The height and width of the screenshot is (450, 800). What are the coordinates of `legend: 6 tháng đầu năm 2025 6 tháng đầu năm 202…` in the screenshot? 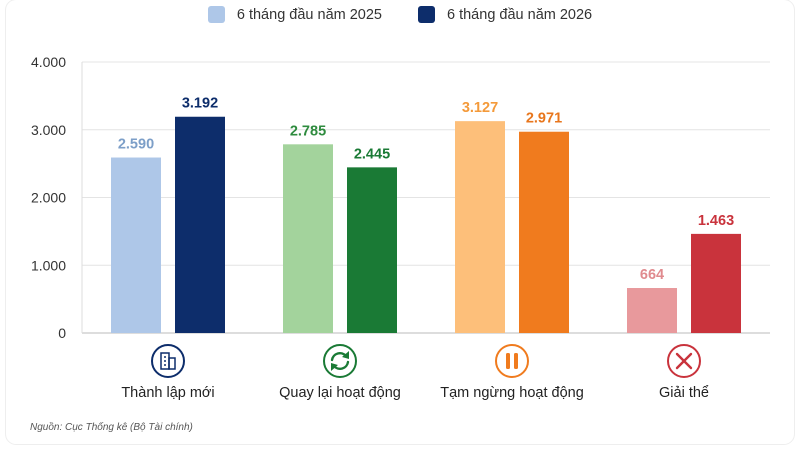 It's located at (400, 14).